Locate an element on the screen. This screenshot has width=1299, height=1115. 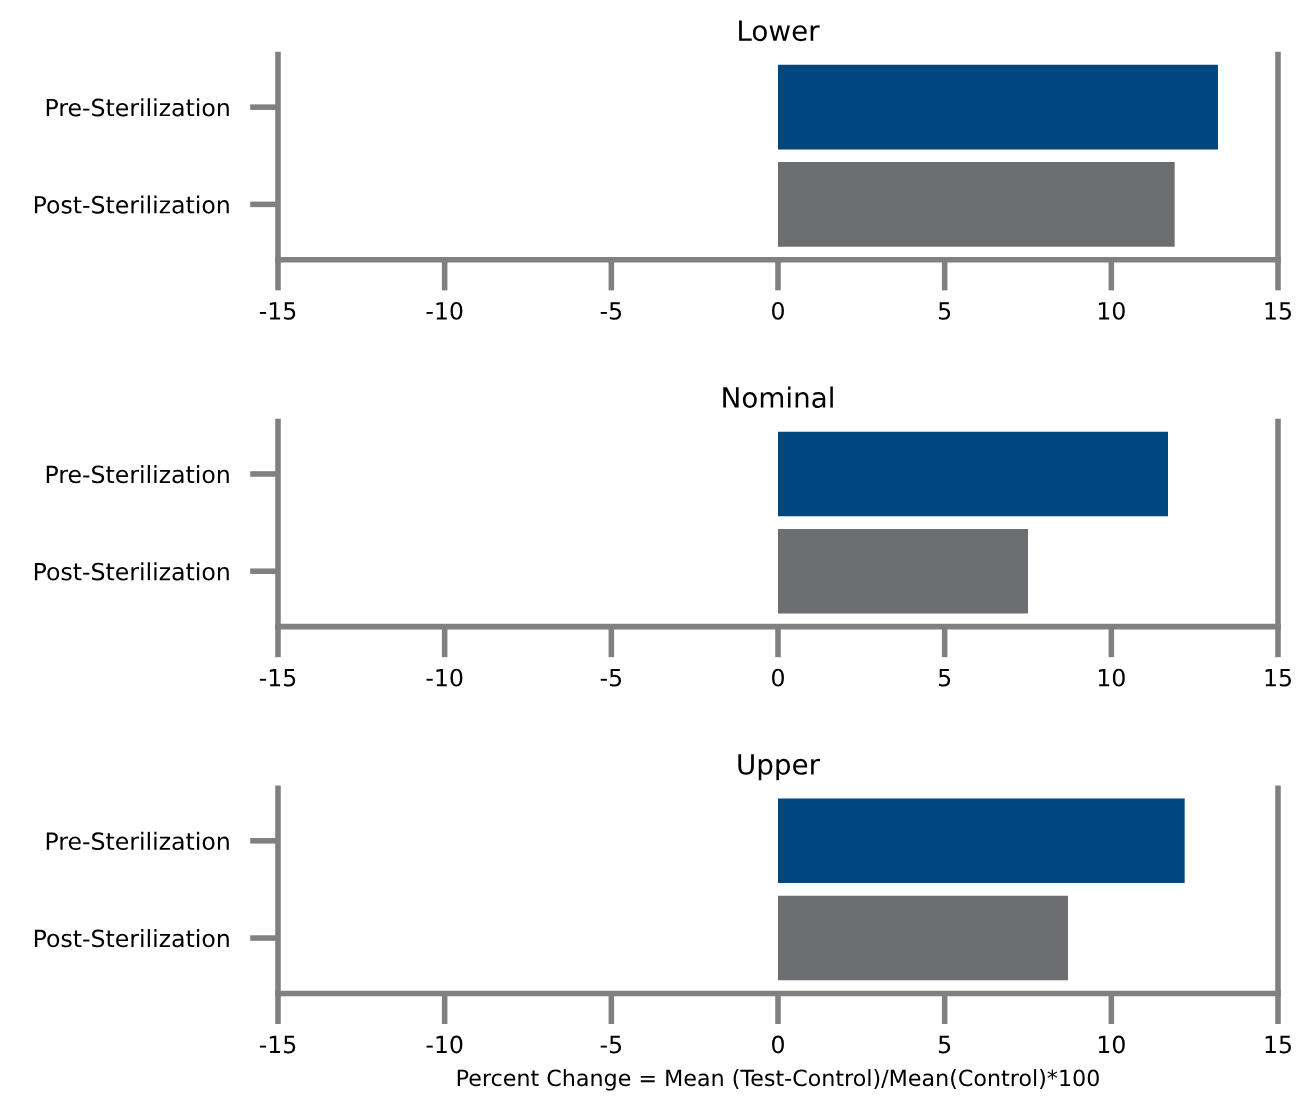
x-axis-title: Percent Change = Mean (Test-Control)/Mean(Control)*100 is located at coordinates (778, 1080).